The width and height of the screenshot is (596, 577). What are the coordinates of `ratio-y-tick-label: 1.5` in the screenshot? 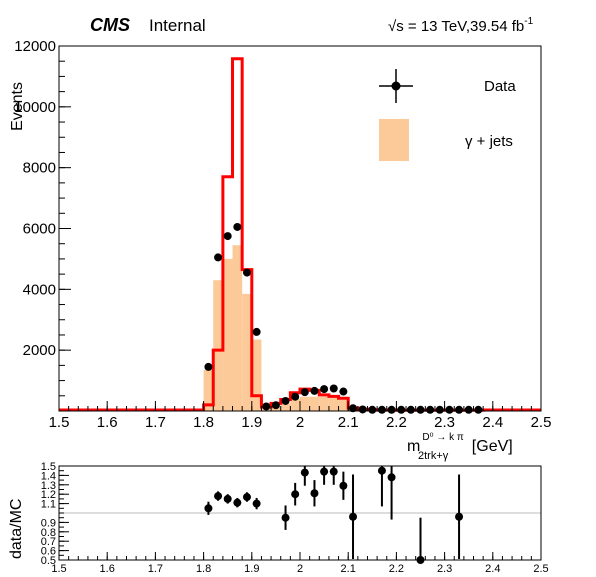 It's located at (48, 467).